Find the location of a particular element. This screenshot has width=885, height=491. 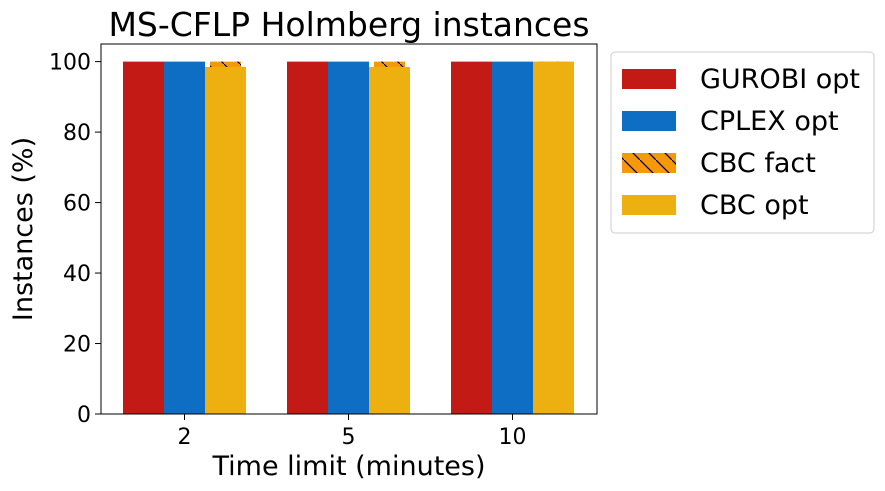

y-axis-ticks: 0 20 40 60 80 100 is located at coordinates (75, 239).